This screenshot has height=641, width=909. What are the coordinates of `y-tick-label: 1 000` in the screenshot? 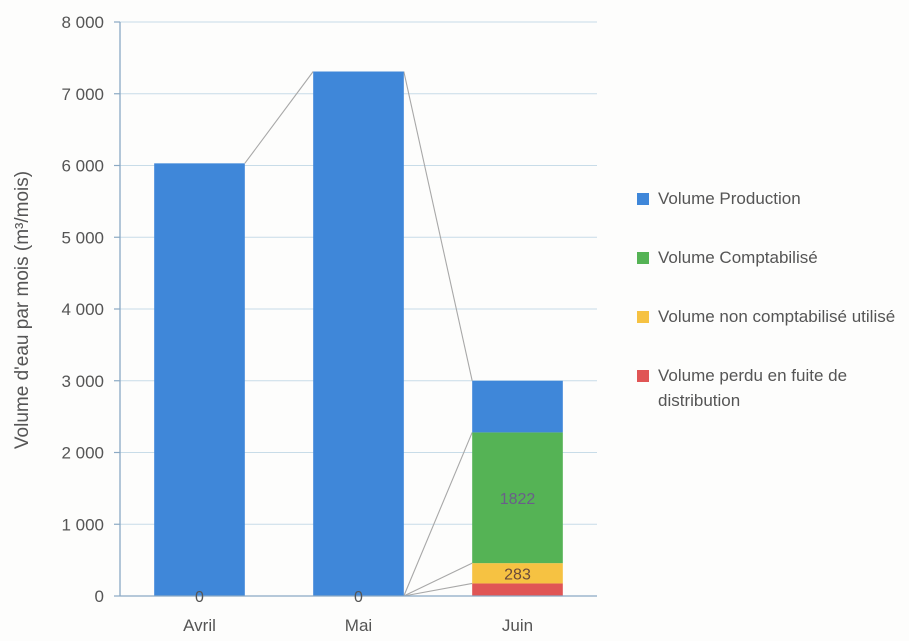 It's located at (82, 524).